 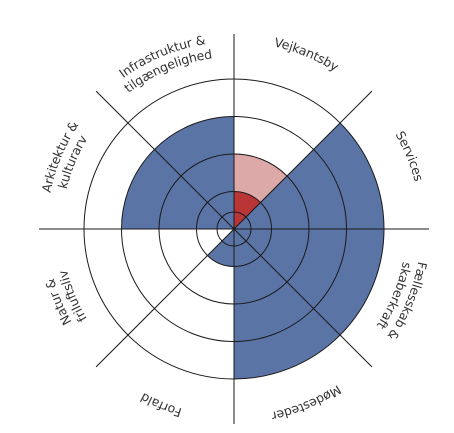 What do you see at coordinates (410, 155) in the screenshot?
I see `category-label-1-line-0: Services` at bounding box center [410, 155].